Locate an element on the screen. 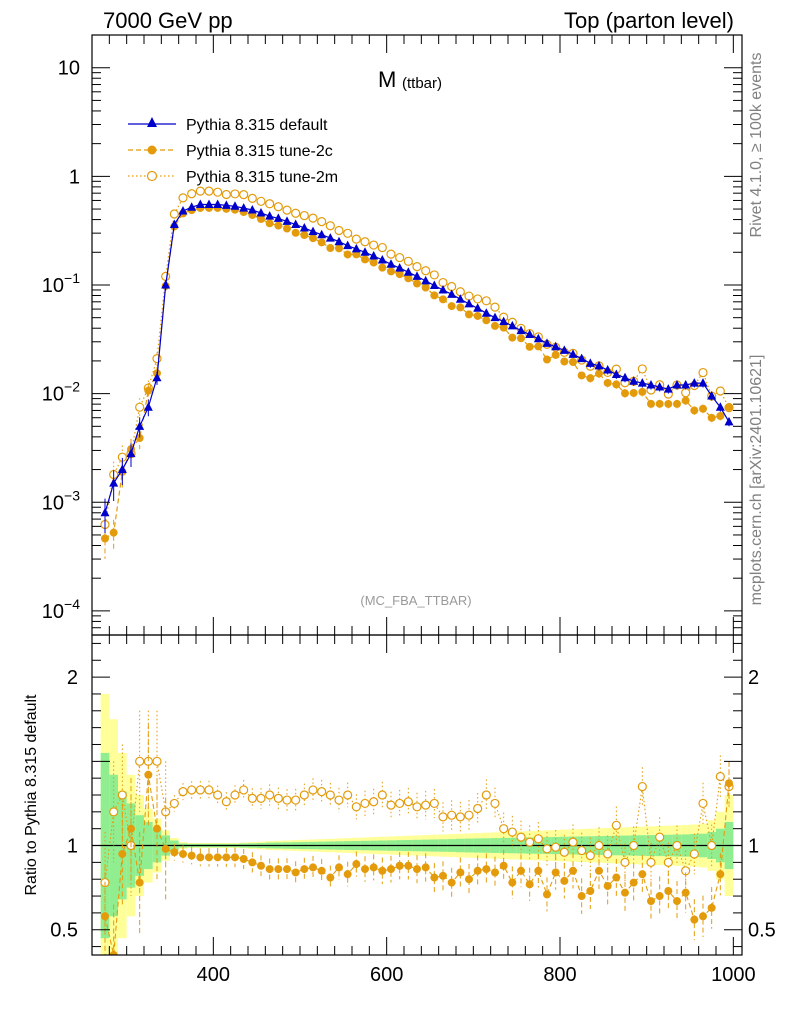 The height and width of the screenshot is (1024, 786). rivet-version-label: Rivet 4.1.0, ≥ 100k events is located at coordinates (756, 145).